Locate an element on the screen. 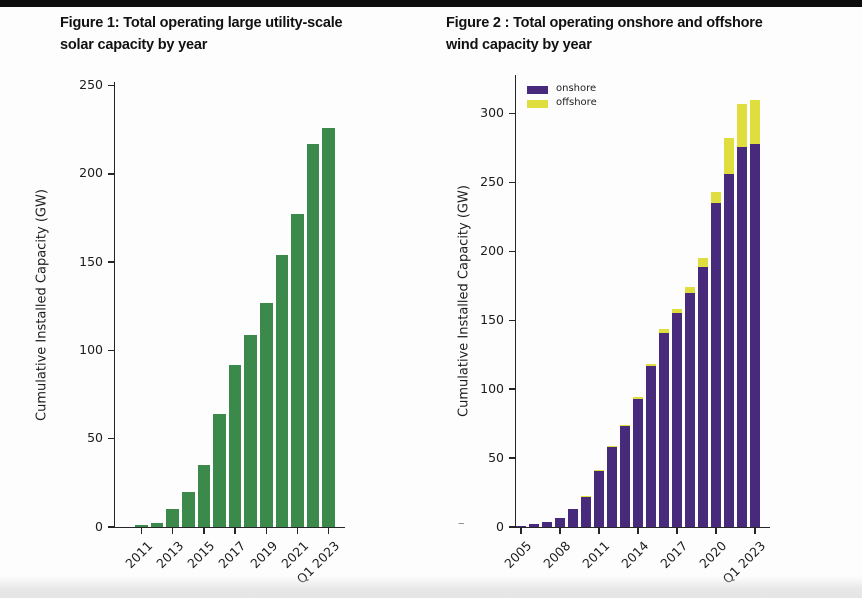 This screenshot has width=862, height=598. x-tick-label: 2011 is located at coordinates (596, 555).